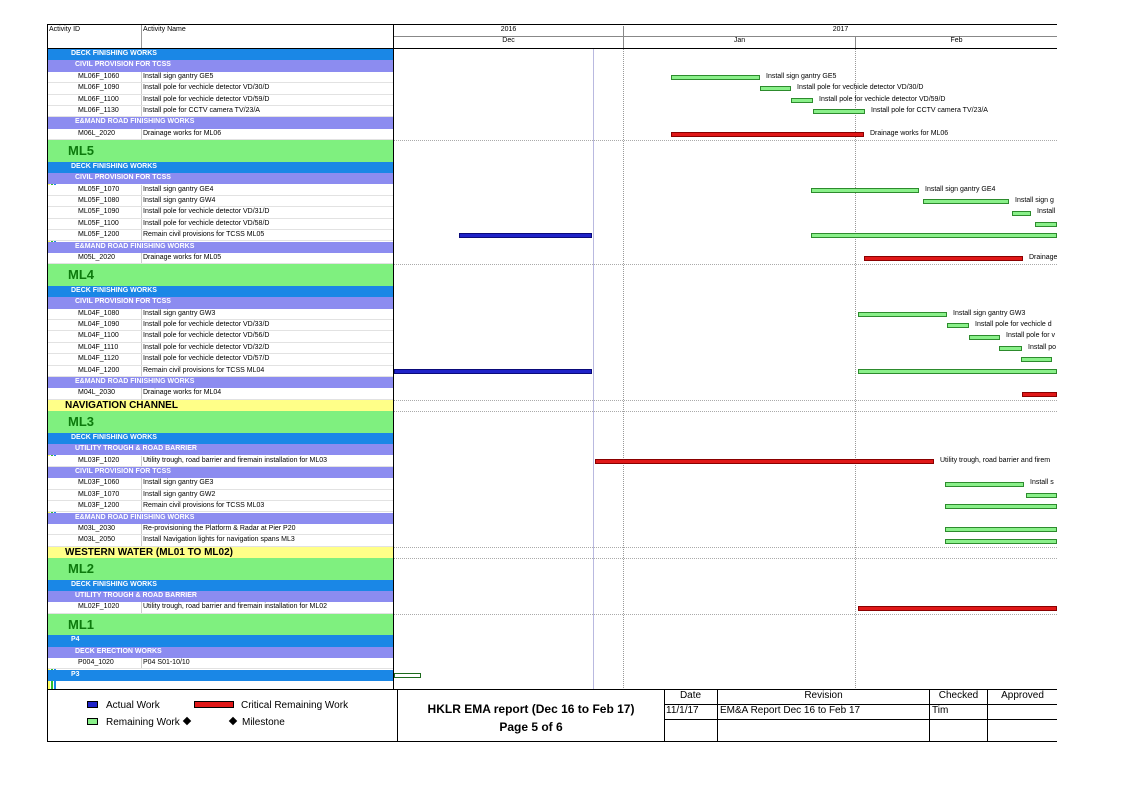 This screenshot has width=1123, height=793. What do you see at coordinates (99, 200) in the screenshot?
I see `activity-id: ML05F_1080` at bounding box center [99, 200].